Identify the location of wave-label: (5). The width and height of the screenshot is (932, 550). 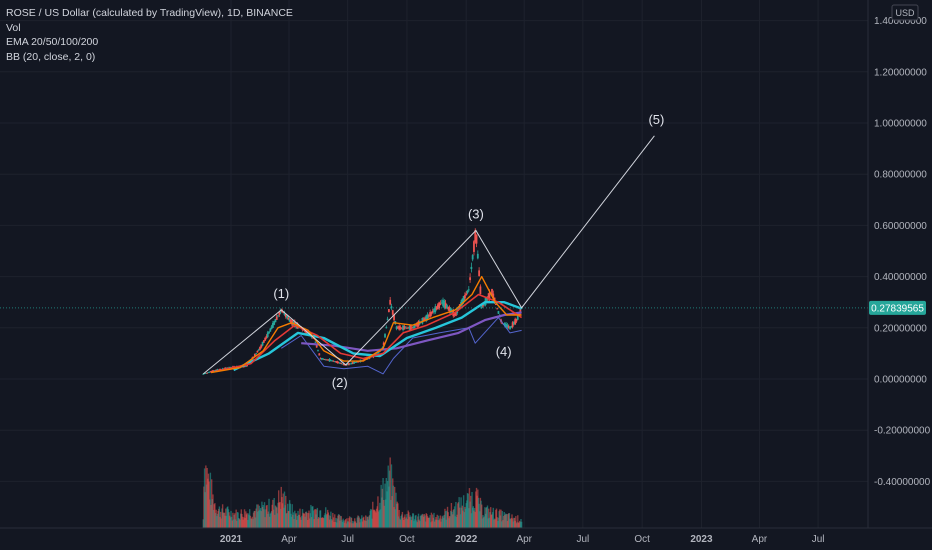
(656, 119).